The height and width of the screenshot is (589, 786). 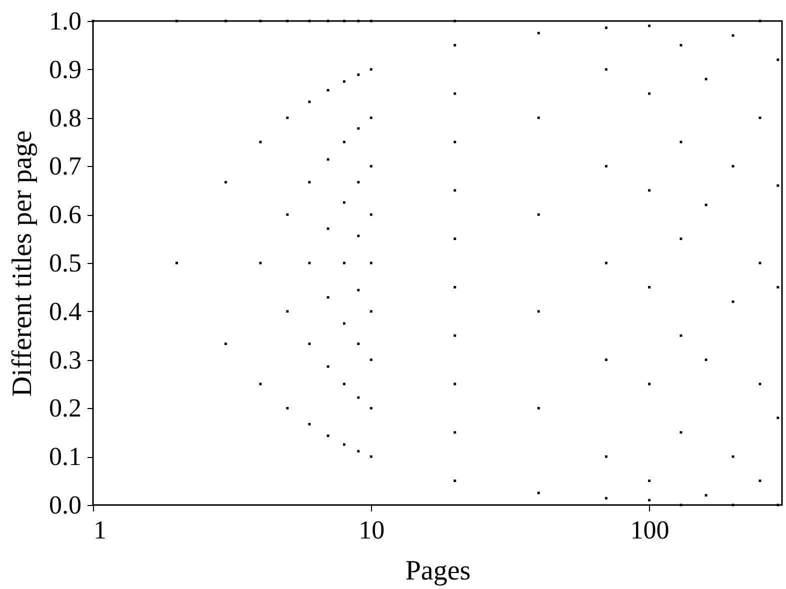 What do you see at coordinates (65, 117) in the screenshot?
I see `y-tick-label: 0.8` at bounding box center [65, 117].